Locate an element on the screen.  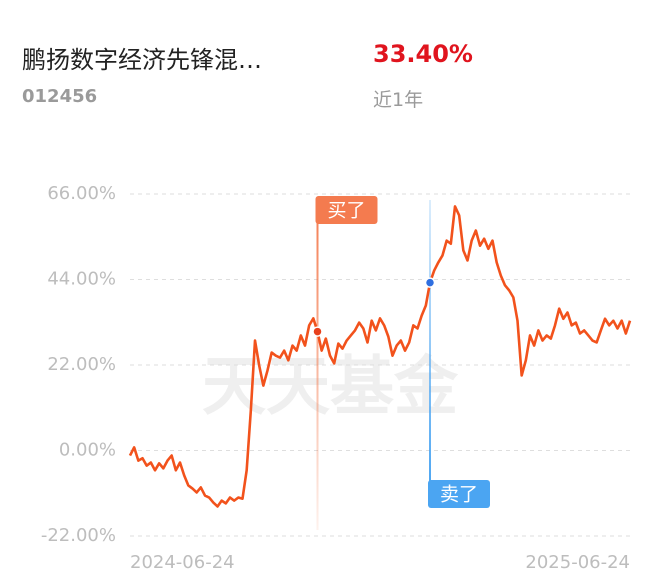
trade-label: 卖了 is located at coordinates (459, 495).